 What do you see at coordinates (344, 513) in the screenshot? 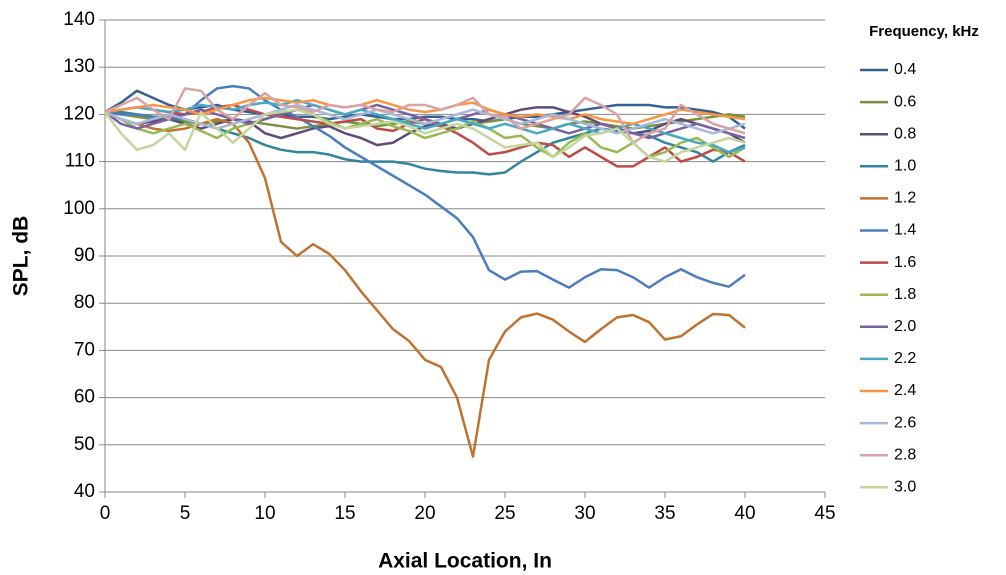
I see `x-tick-label: 15` at bounding box center [344, 513].